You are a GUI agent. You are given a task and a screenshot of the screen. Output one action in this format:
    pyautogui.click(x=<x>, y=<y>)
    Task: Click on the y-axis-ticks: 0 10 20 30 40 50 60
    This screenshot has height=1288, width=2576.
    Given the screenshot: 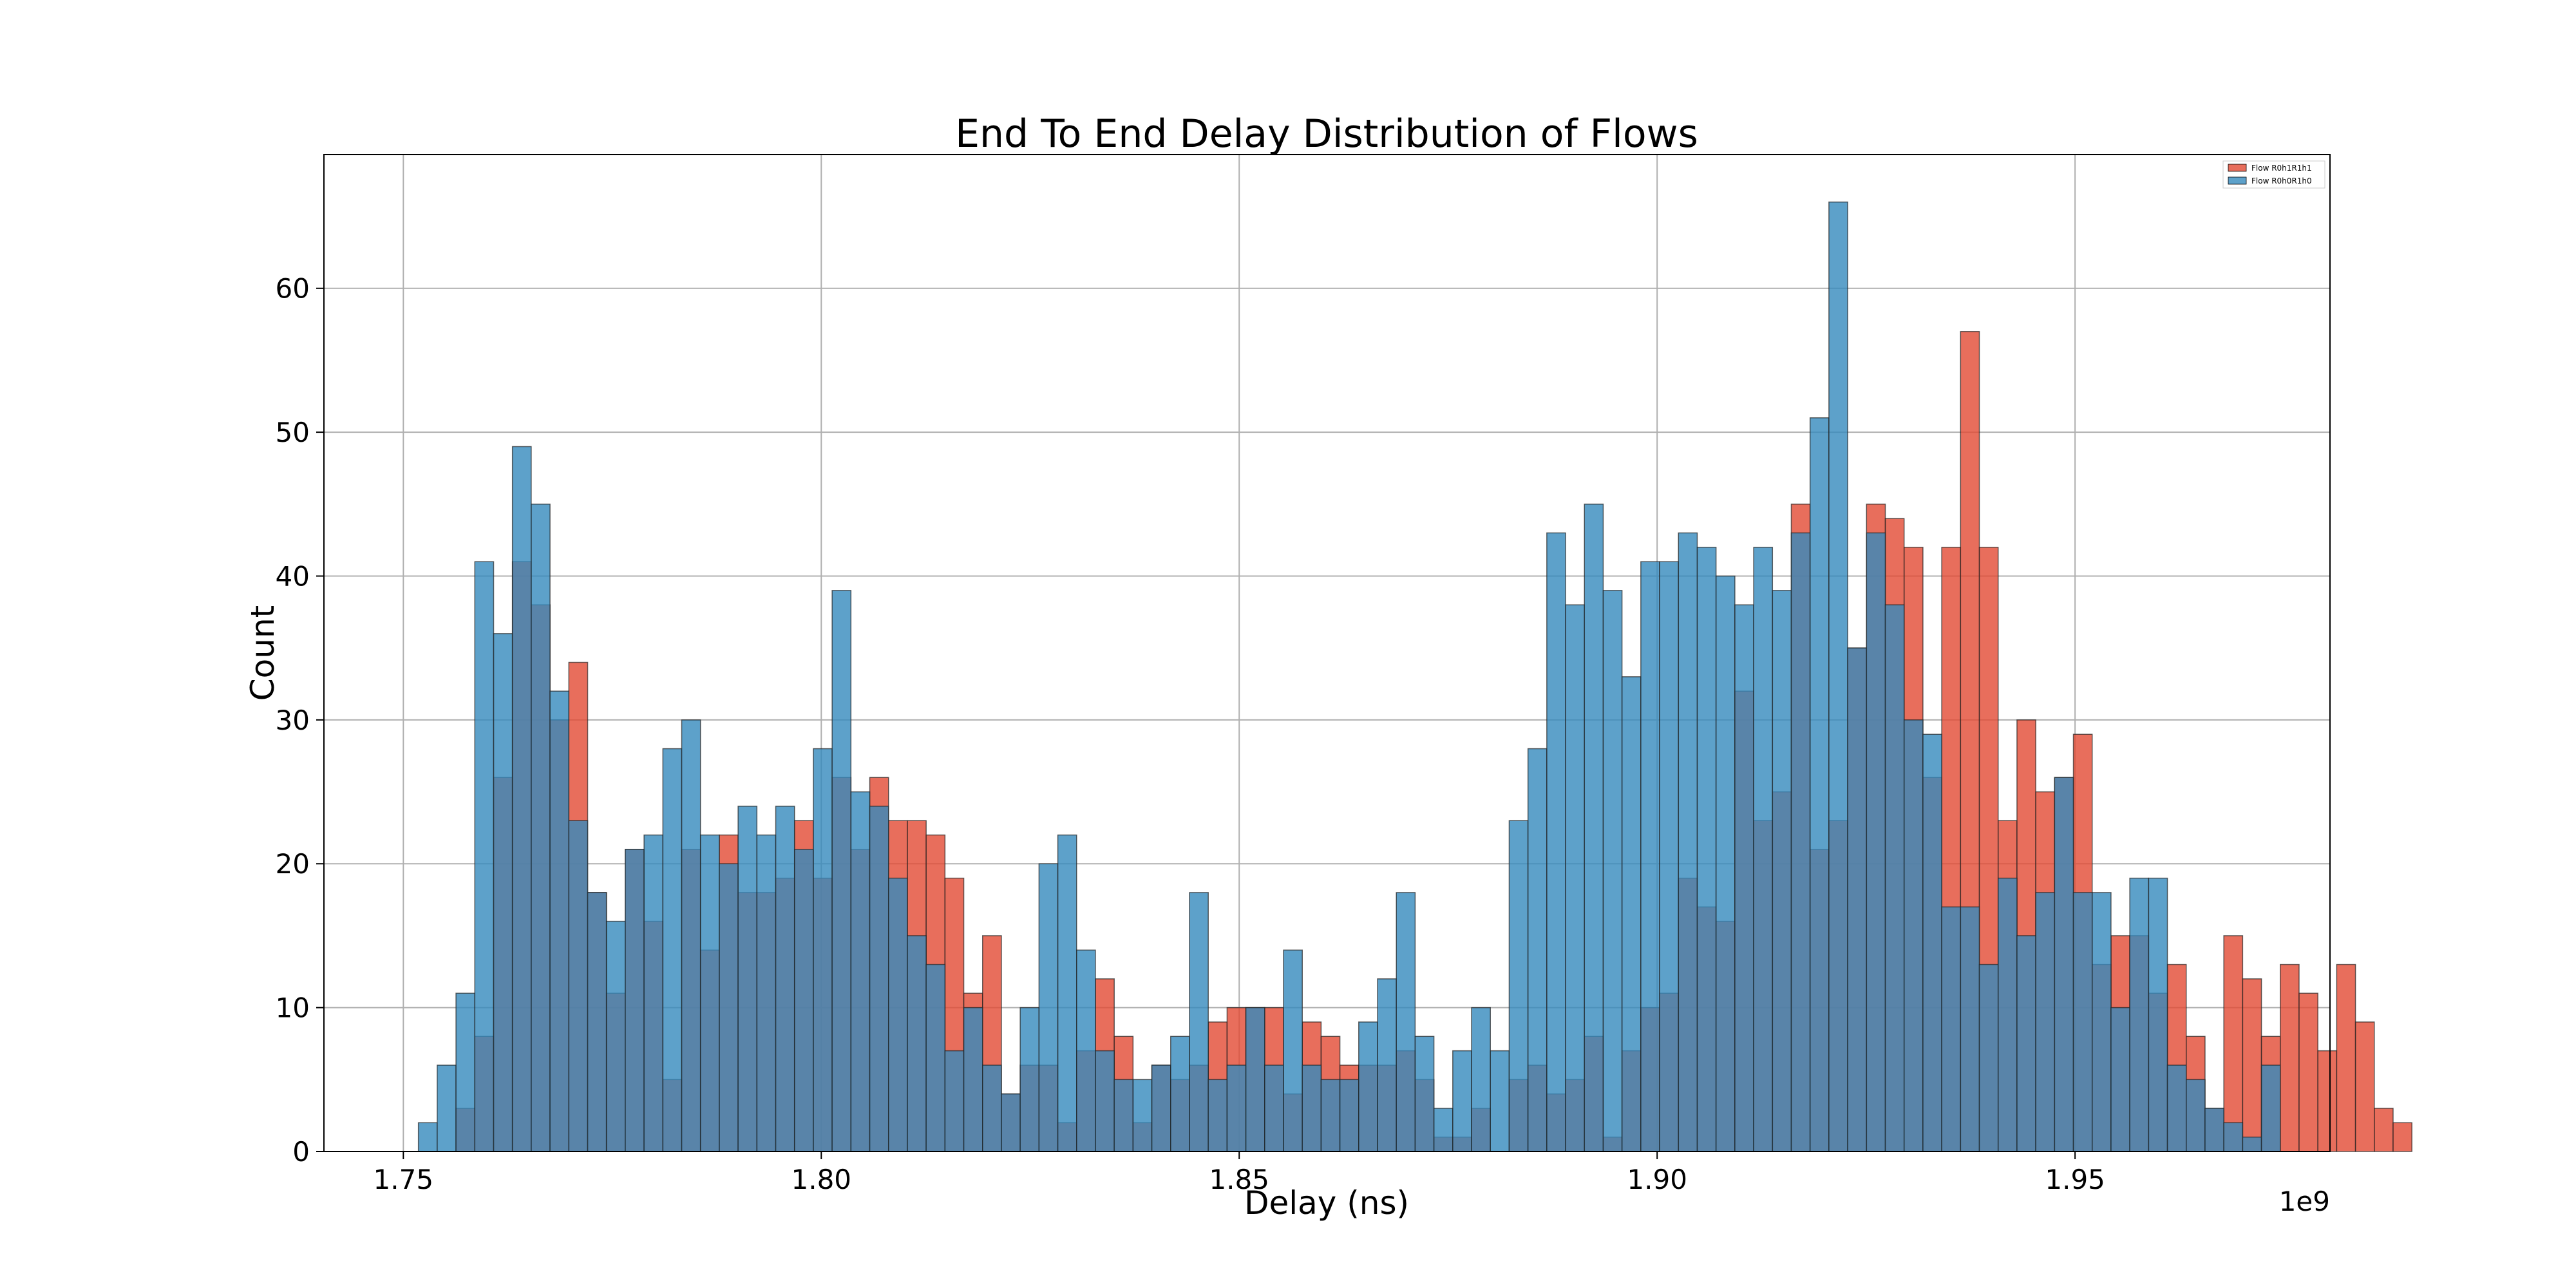 What is the action you would take?
    pyautogui.click(x=300, y=720)
    